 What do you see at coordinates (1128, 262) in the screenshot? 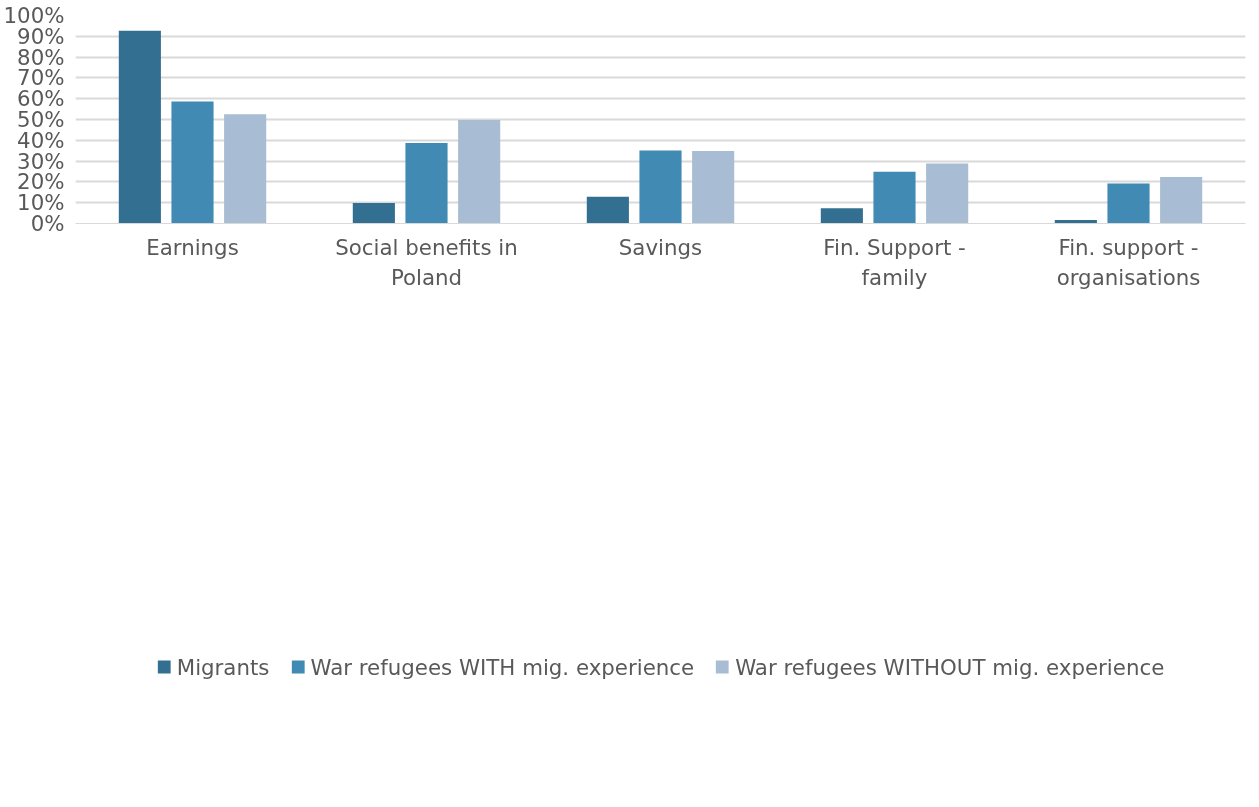
I see `x-tick-label: Fin. support - organisations` at bounding box center [1128, 262].